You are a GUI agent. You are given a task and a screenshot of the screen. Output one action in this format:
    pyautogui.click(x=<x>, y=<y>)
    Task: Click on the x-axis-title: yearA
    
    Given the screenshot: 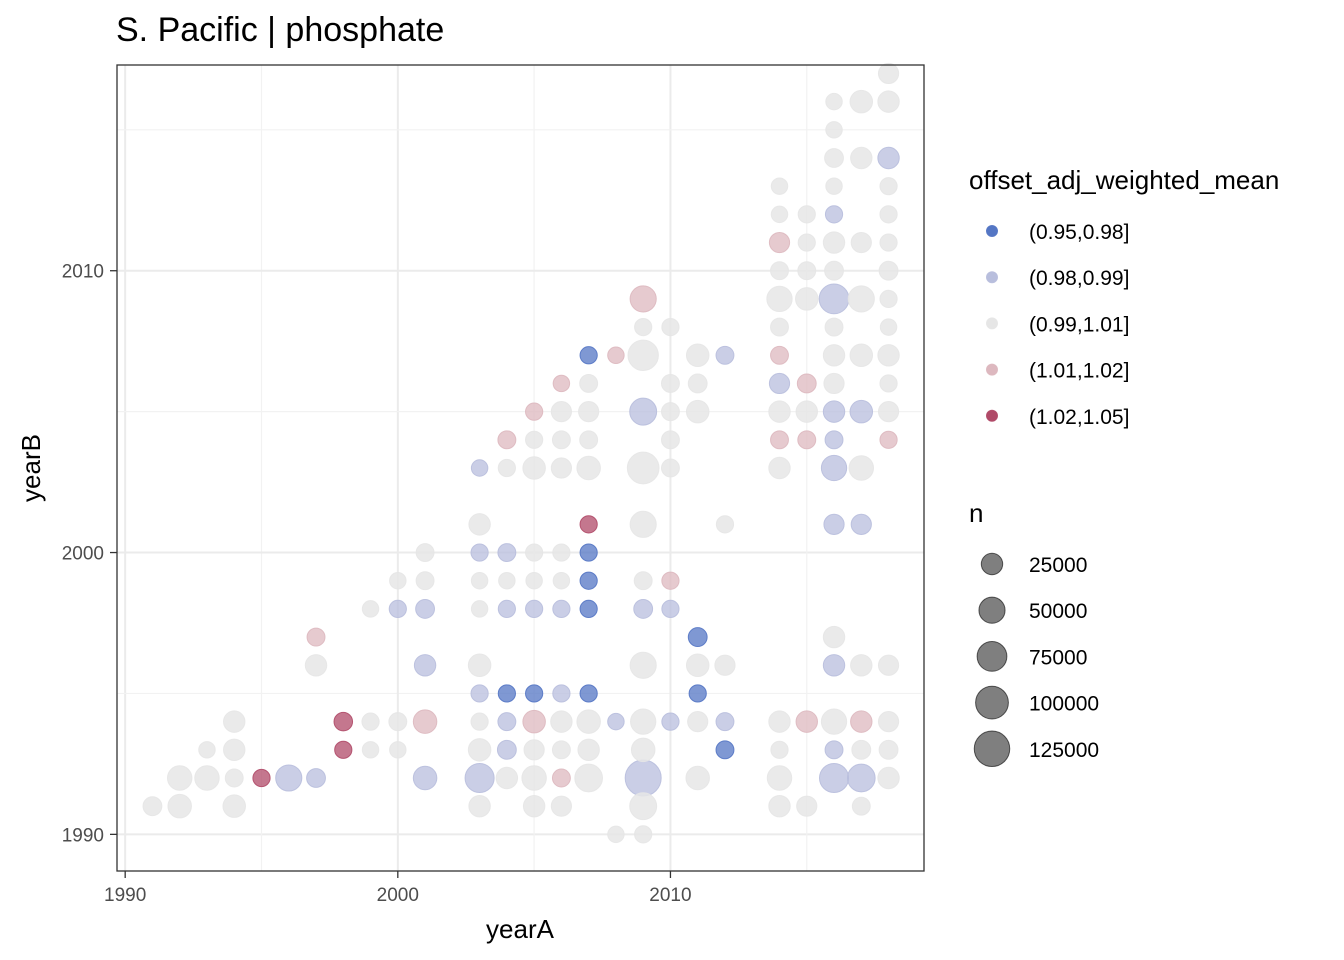 What is the action you would take?
    pyautogui.click(x=520, y=929)
    